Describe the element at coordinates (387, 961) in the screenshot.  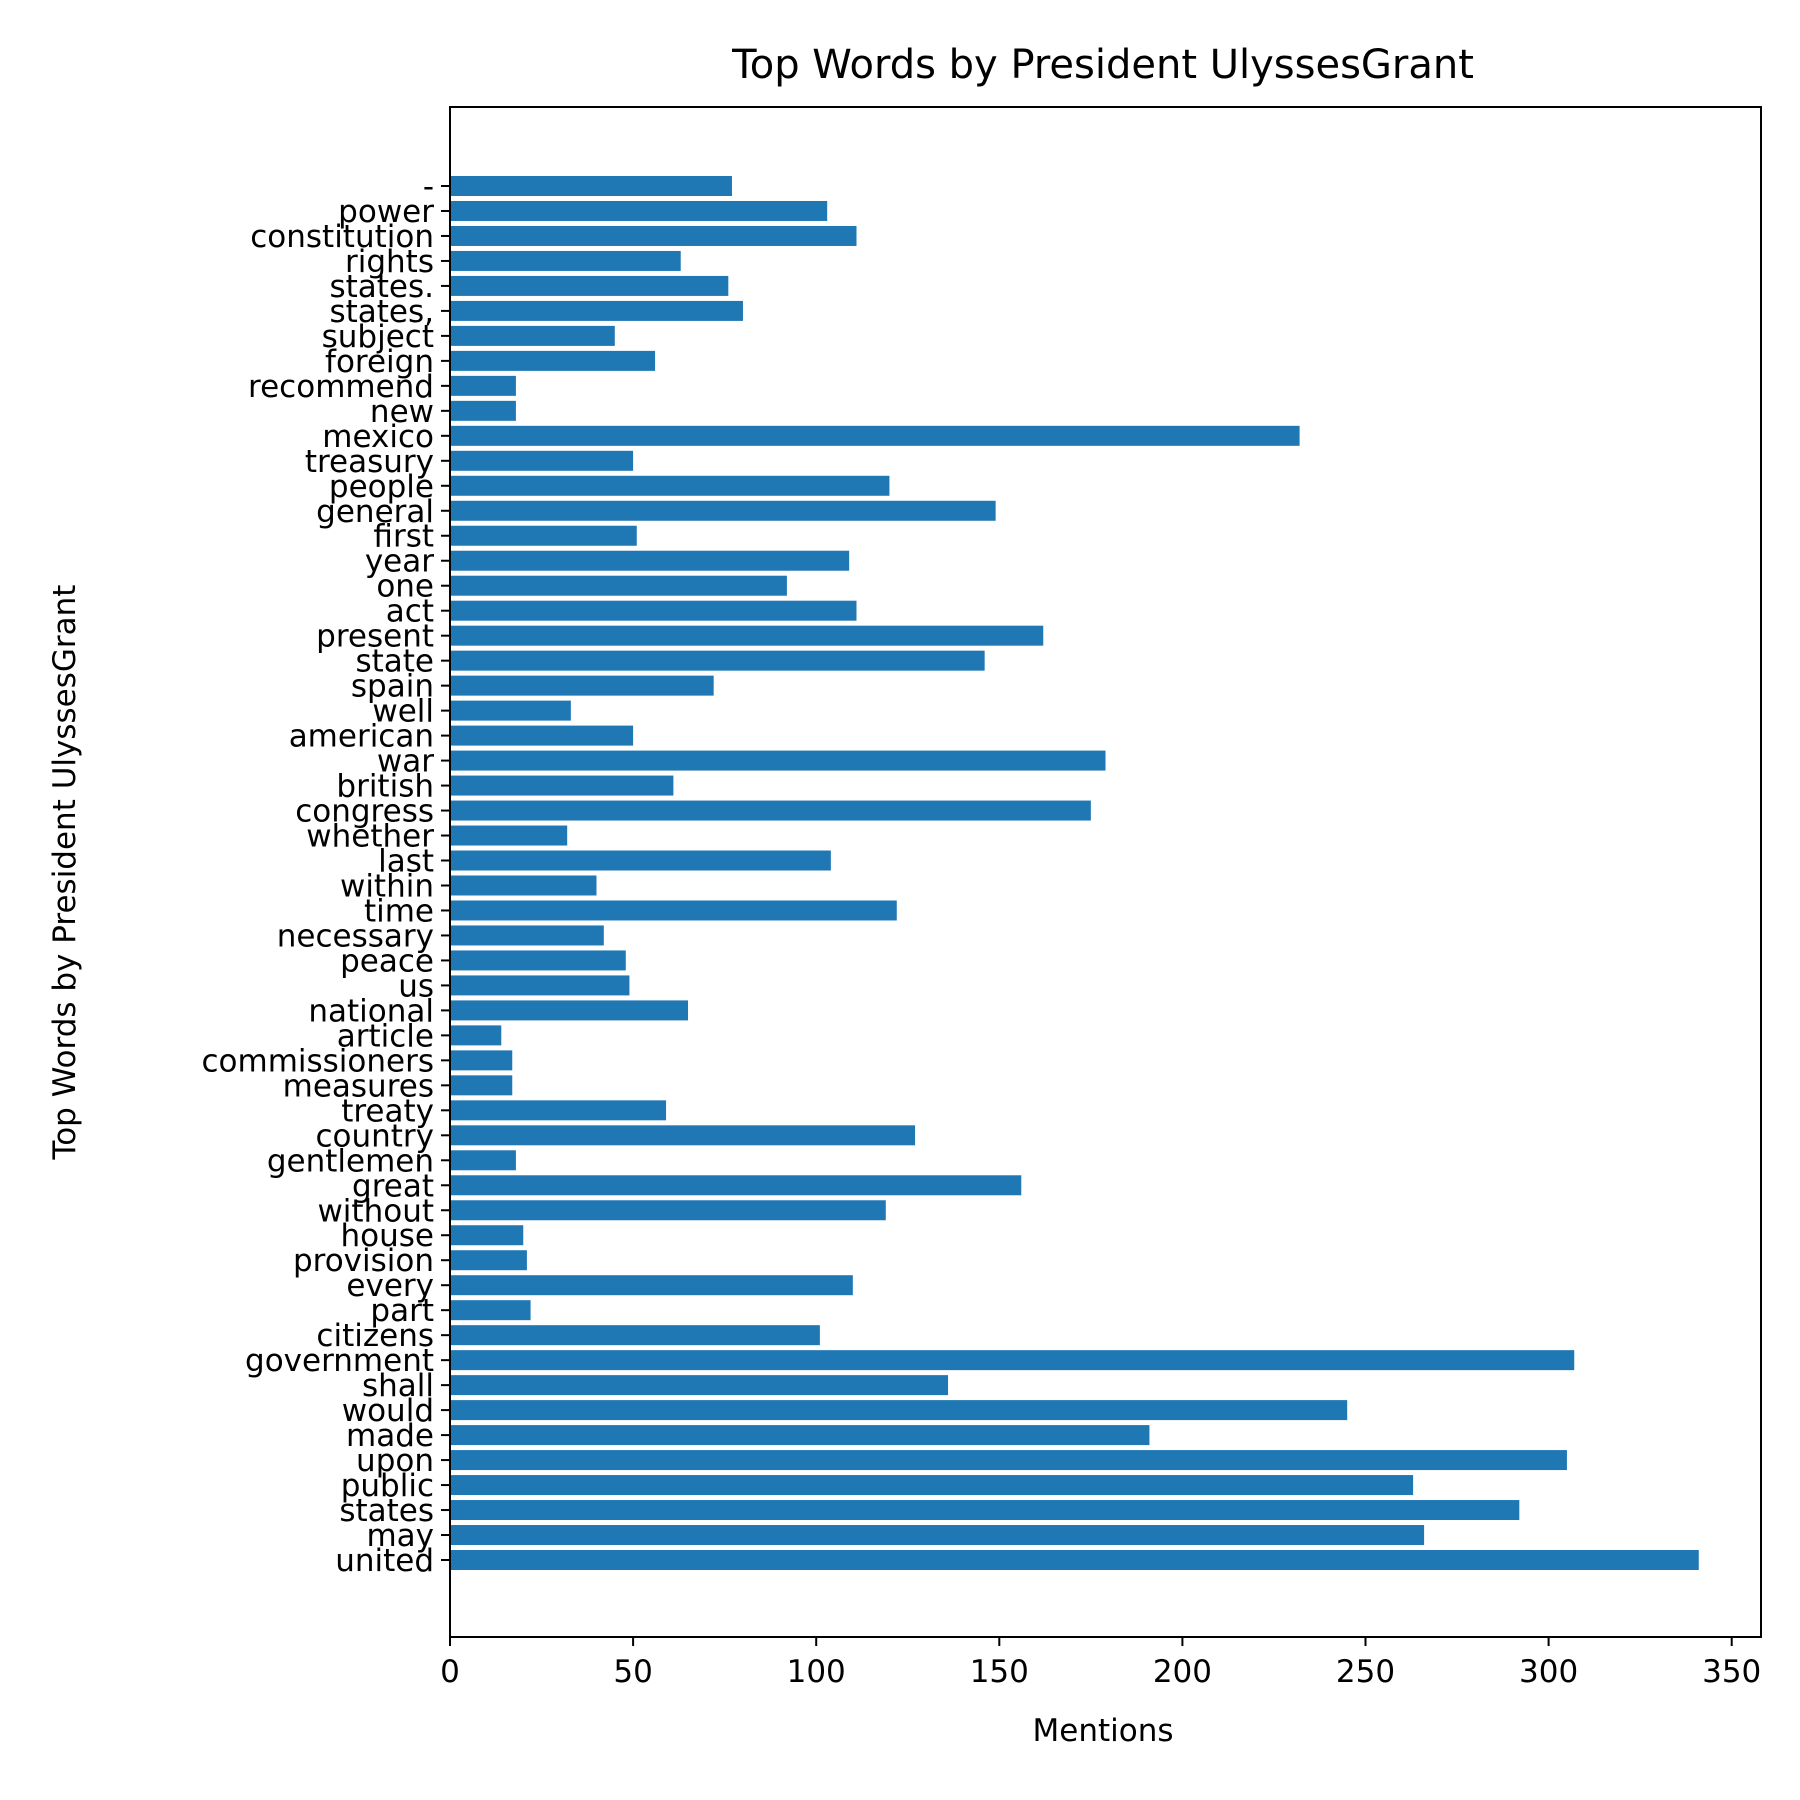
I see `y-tick-label-24: peace` at that location.